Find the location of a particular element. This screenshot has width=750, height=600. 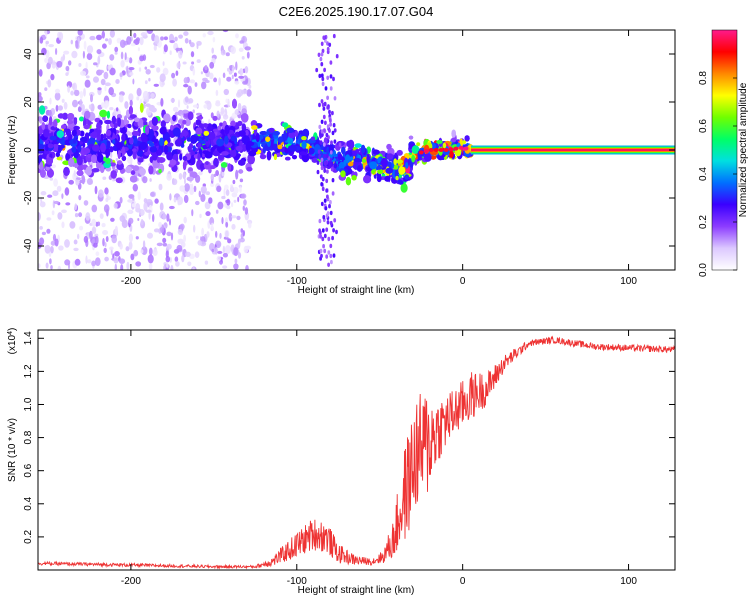

y-tick-label: 20 is located at coordinates (28, 102).